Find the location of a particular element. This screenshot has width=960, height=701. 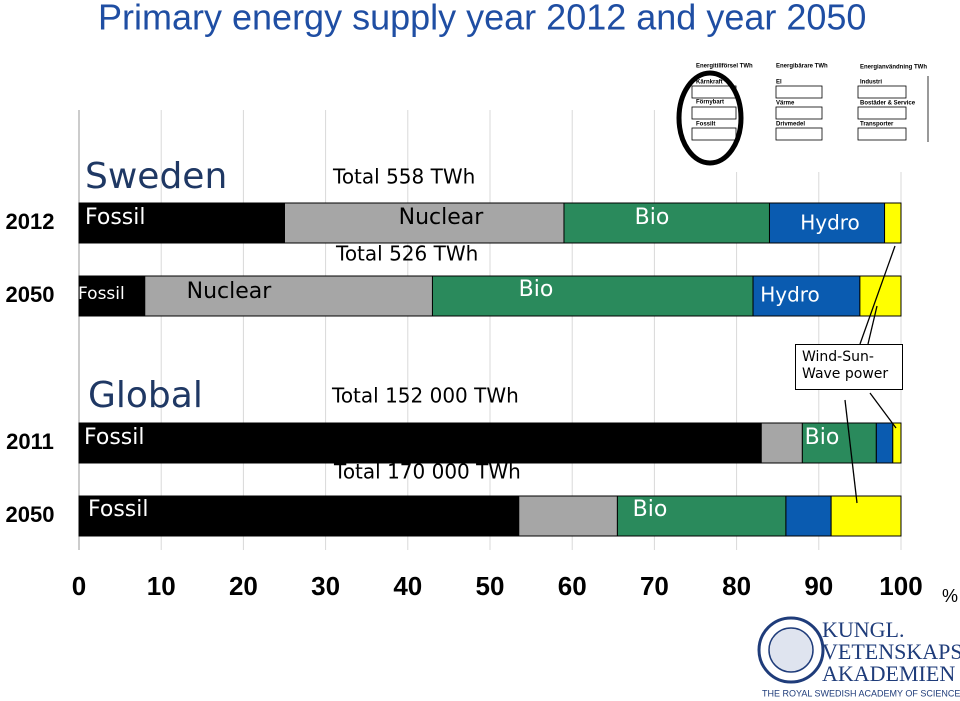

inset-header: Energibärare TWh is located at coordinates (802, 67).